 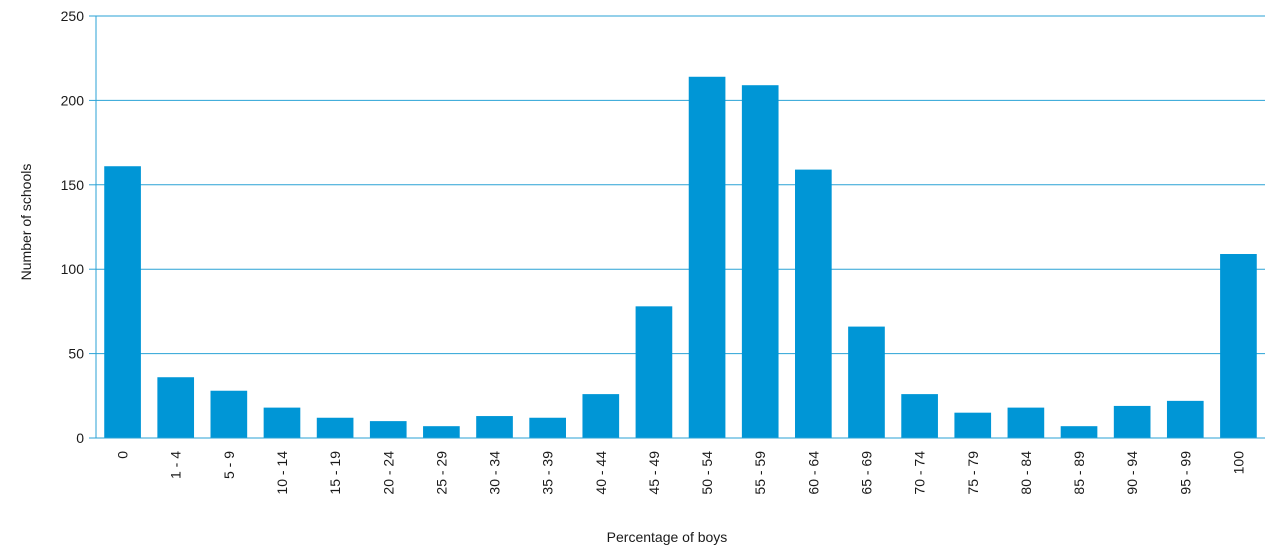 What do you see at coordinates (73, 185) in the screenshot?
I see `y-tick-label: 150` at bounding box center [73, 185].